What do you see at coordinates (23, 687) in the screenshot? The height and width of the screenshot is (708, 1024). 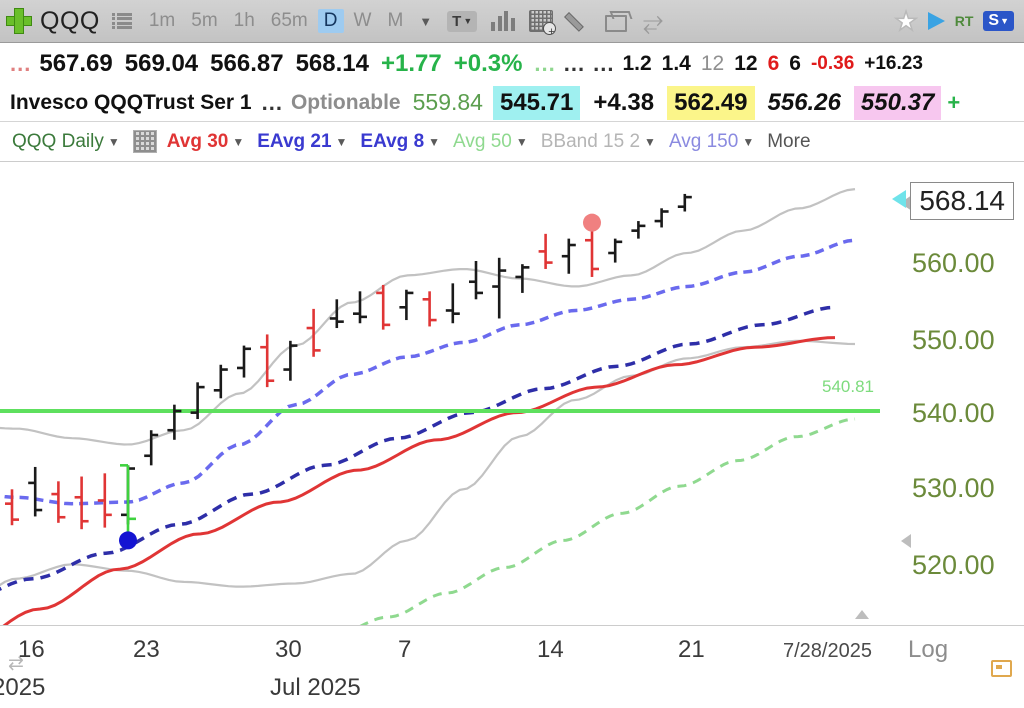 I see `x-axis-year-left: 2025` at bounding box center [23, 687].